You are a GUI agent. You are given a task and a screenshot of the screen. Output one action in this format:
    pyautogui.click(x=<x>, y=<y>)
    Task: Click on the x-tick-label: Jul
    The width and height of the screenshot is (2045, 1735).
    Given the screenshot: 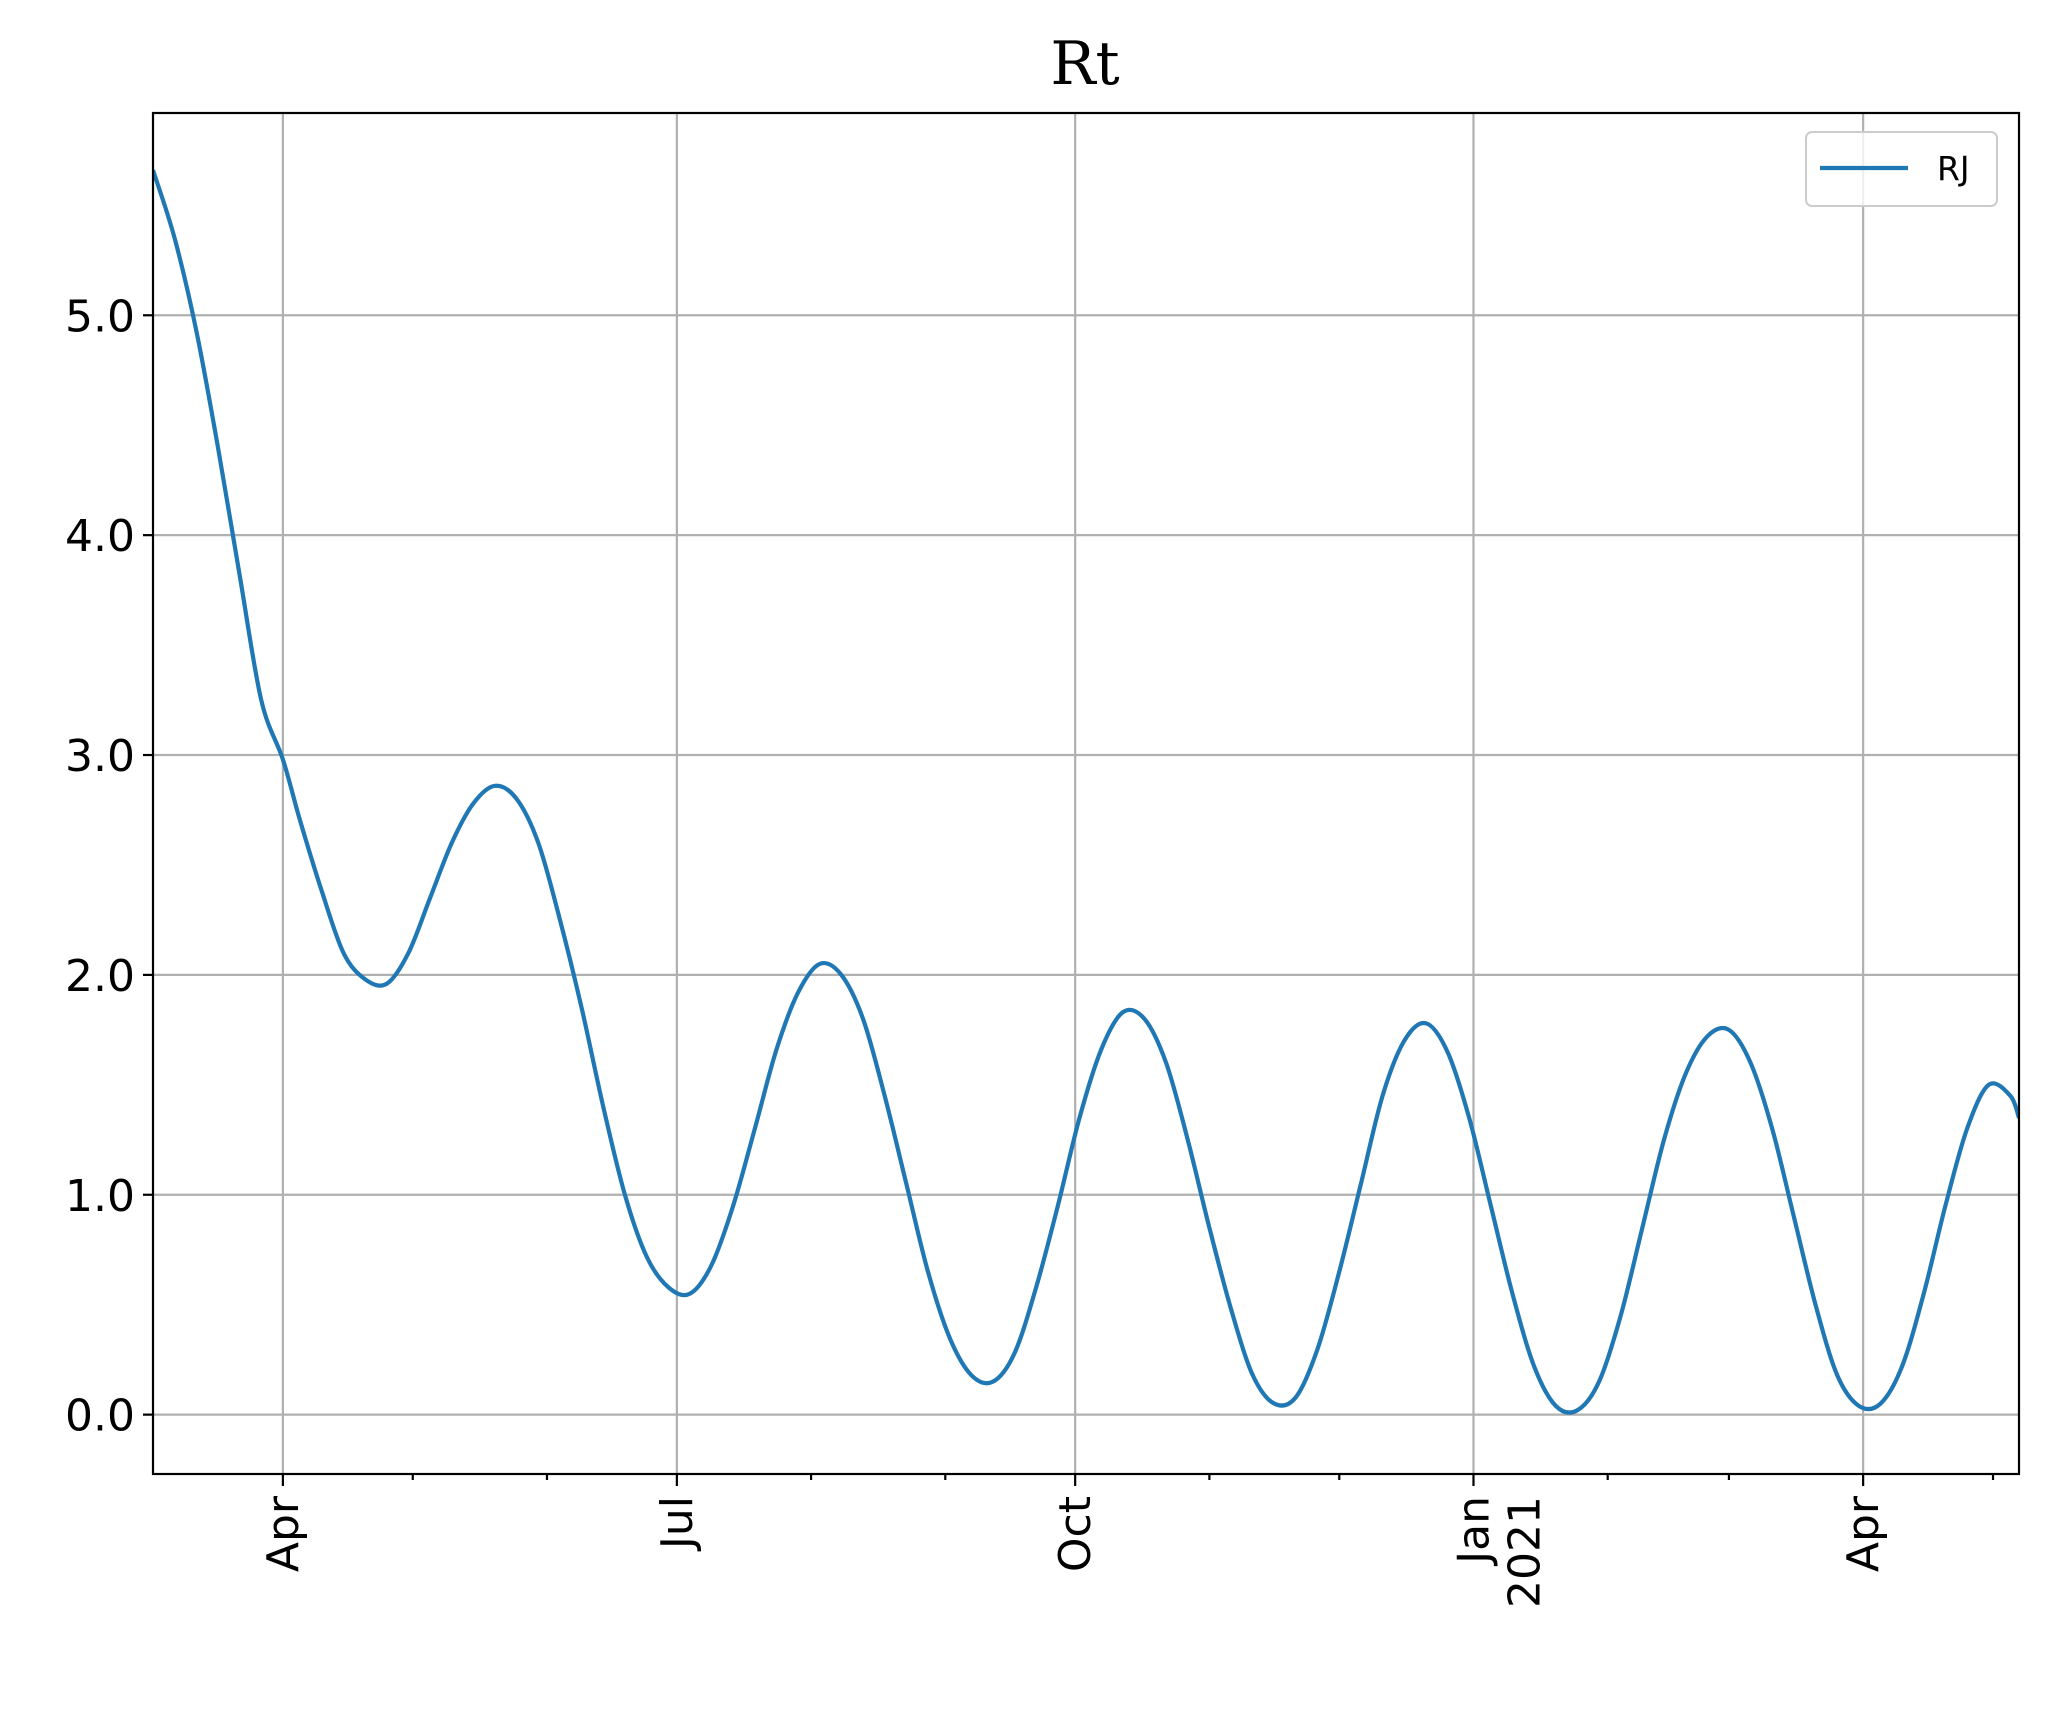 What is the action you would take?
    pyautogui.click(x=677, y=1524)
    